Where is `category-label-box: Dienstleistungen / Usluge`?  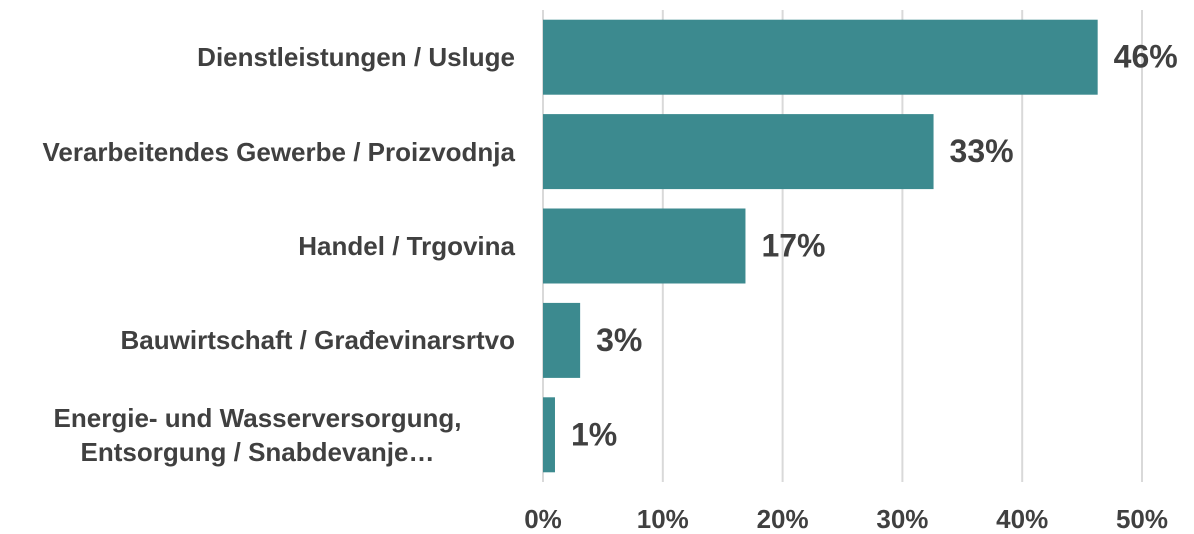 category-label-box: Dienstleistungen / Usluge is located at coordinates (257, 57).